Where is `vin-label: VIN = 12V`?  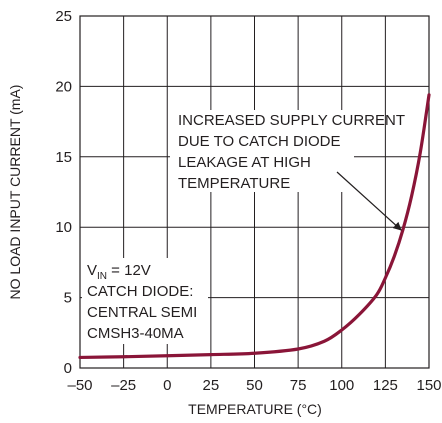
vin-label: VIN = 12V is located at coordinates (119, 272).